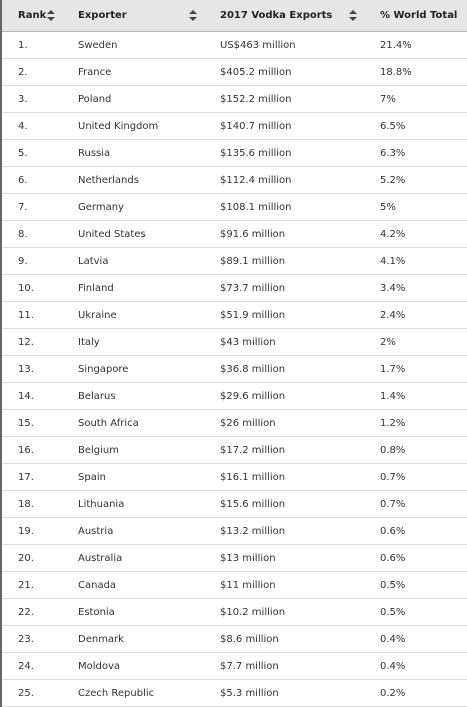 Image resolution: width=467 pixels, height=707 pixels. I want to click on table-cell: Netherlands, so click(134, 180).